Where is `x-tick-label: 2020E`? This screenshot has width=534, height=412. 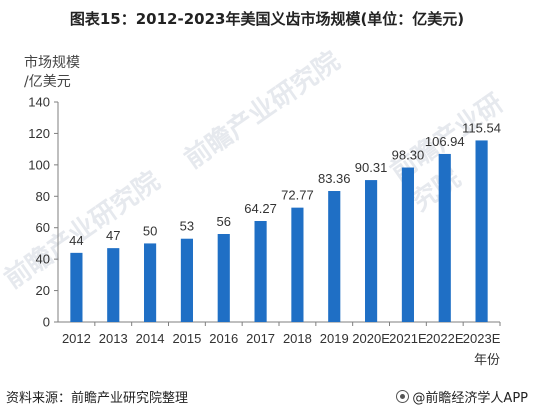
x-tick-label: 2020E is located at coordinates (371, 338).